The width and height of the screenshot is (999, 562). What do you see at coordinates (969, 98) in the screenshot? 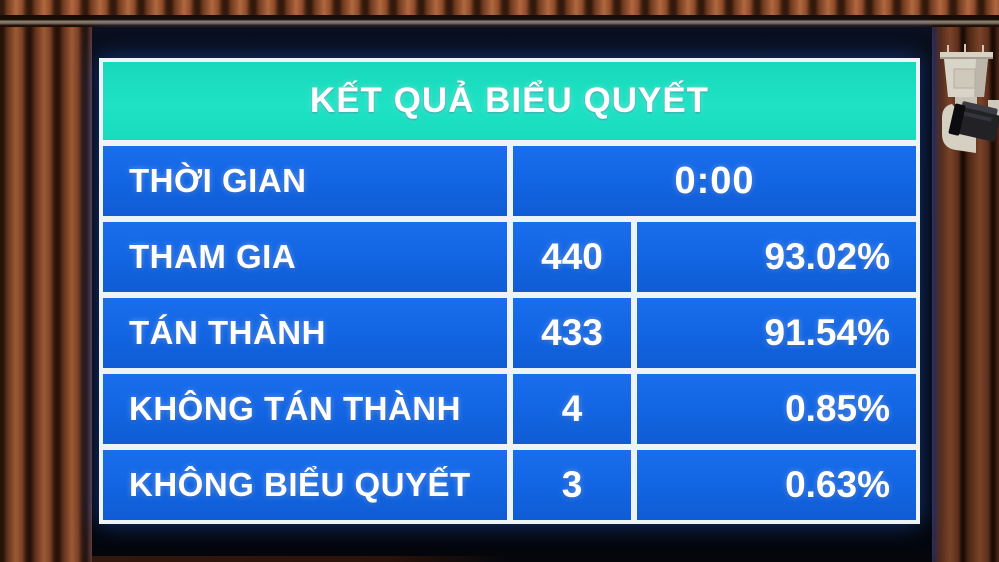
I see `cctv-camera-graphic` at bounding box center [969, 98].